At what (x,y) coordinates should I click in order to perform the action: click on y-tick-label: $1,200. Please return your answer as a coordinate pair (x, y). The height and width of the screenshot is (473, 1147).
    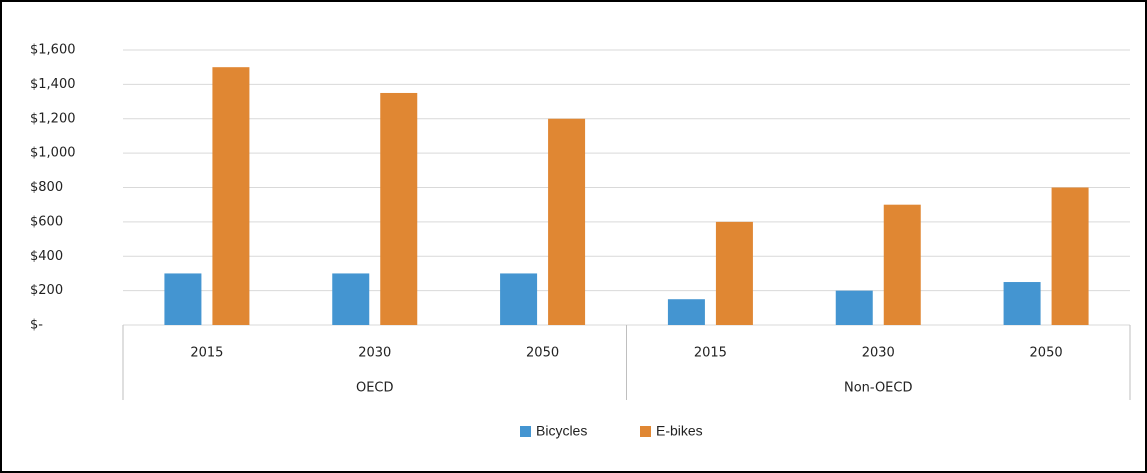
    Looking at the image, I should click on (53, 118).